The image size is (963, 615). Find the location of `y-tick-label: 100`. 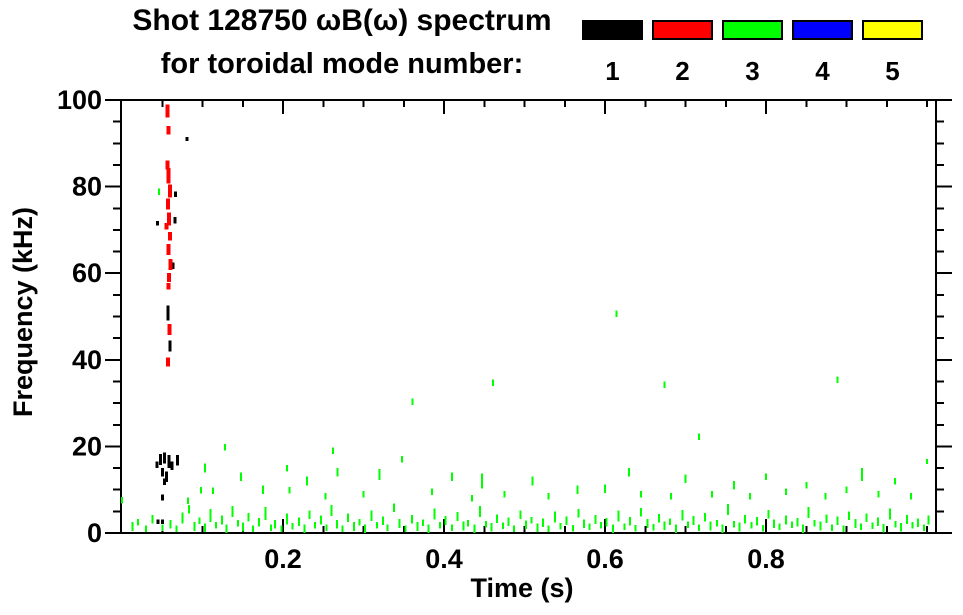

y-tick-label: 100 is located at coordinates (79, 100).